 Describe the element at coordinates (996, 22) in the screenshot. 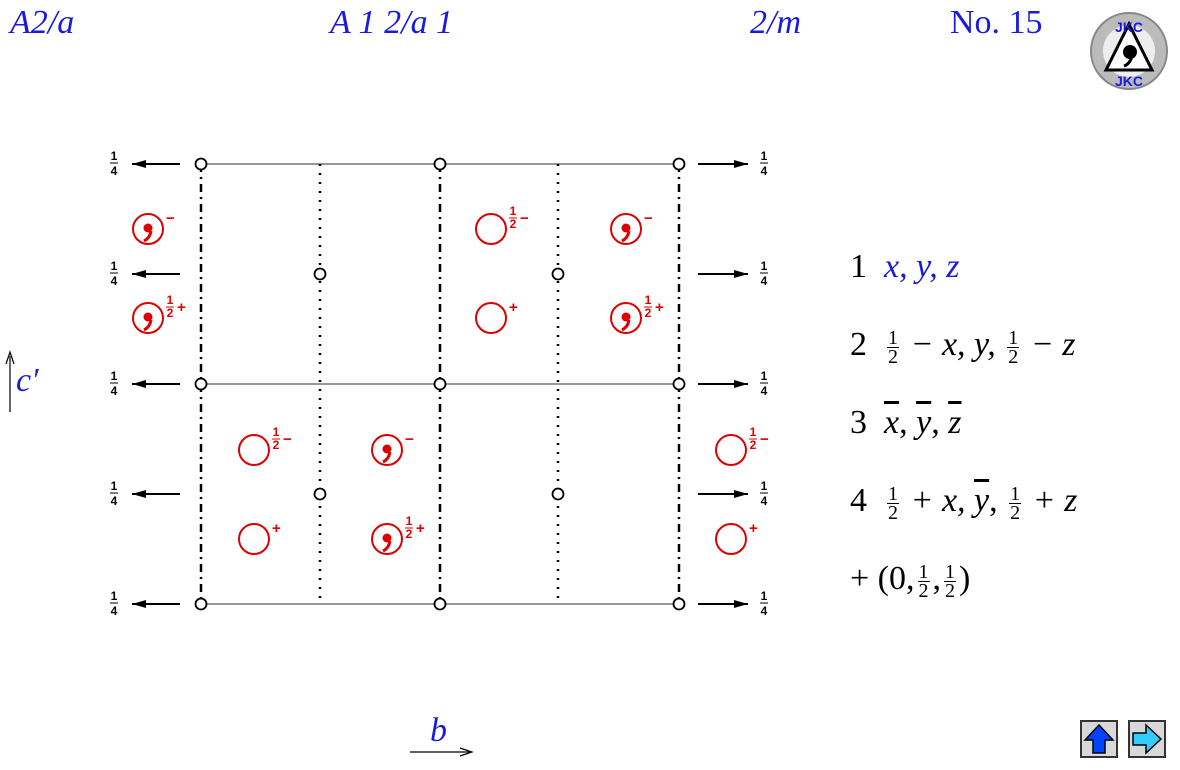

I see `space-group-number: No. 15` at that location.